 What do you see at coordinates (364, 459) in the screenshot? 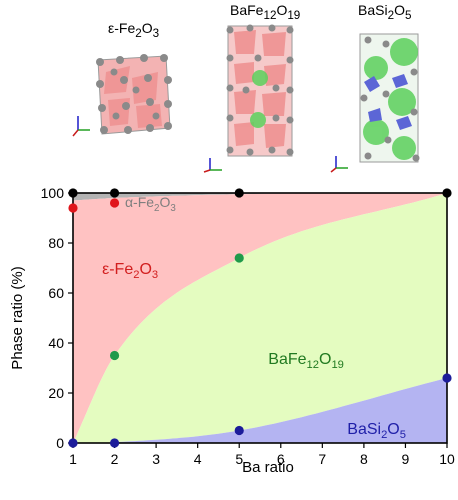
I see `x-tick-label: 8` at bounding box center [364, 459].